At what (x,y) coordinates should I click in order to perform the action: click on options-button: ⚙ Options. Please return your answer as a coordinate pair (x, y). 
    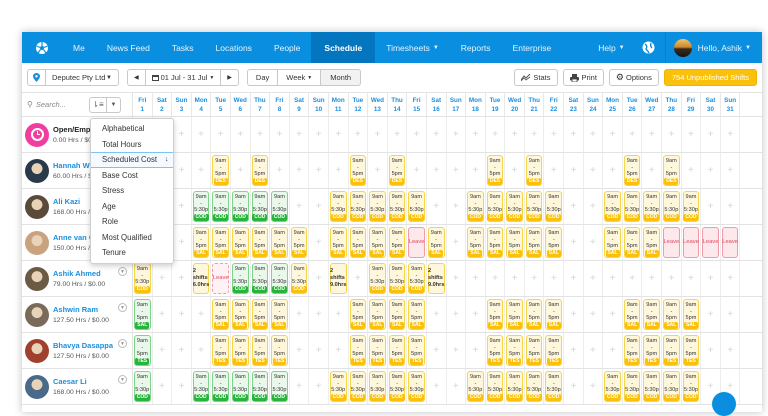
    Looking at the image, I should click on (633, 77).